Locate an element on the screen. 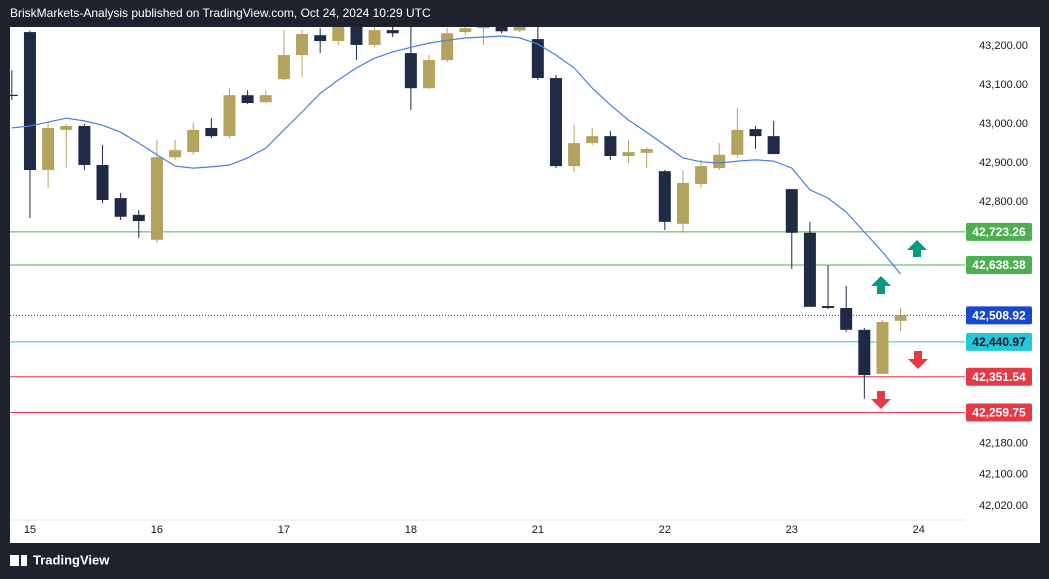  x-tick-label: 22 is located at coordinates (665, 530).